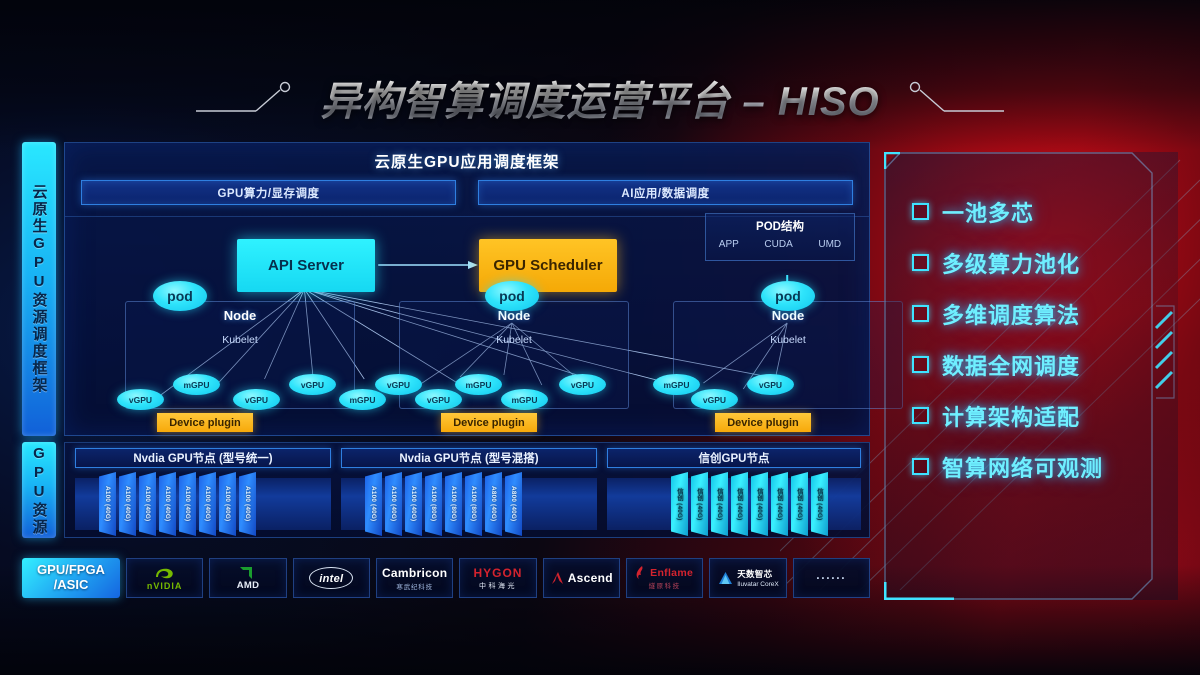 This screenshot has width=1200, height=675. I want to click on checkbox-icon, so click(920, 466).